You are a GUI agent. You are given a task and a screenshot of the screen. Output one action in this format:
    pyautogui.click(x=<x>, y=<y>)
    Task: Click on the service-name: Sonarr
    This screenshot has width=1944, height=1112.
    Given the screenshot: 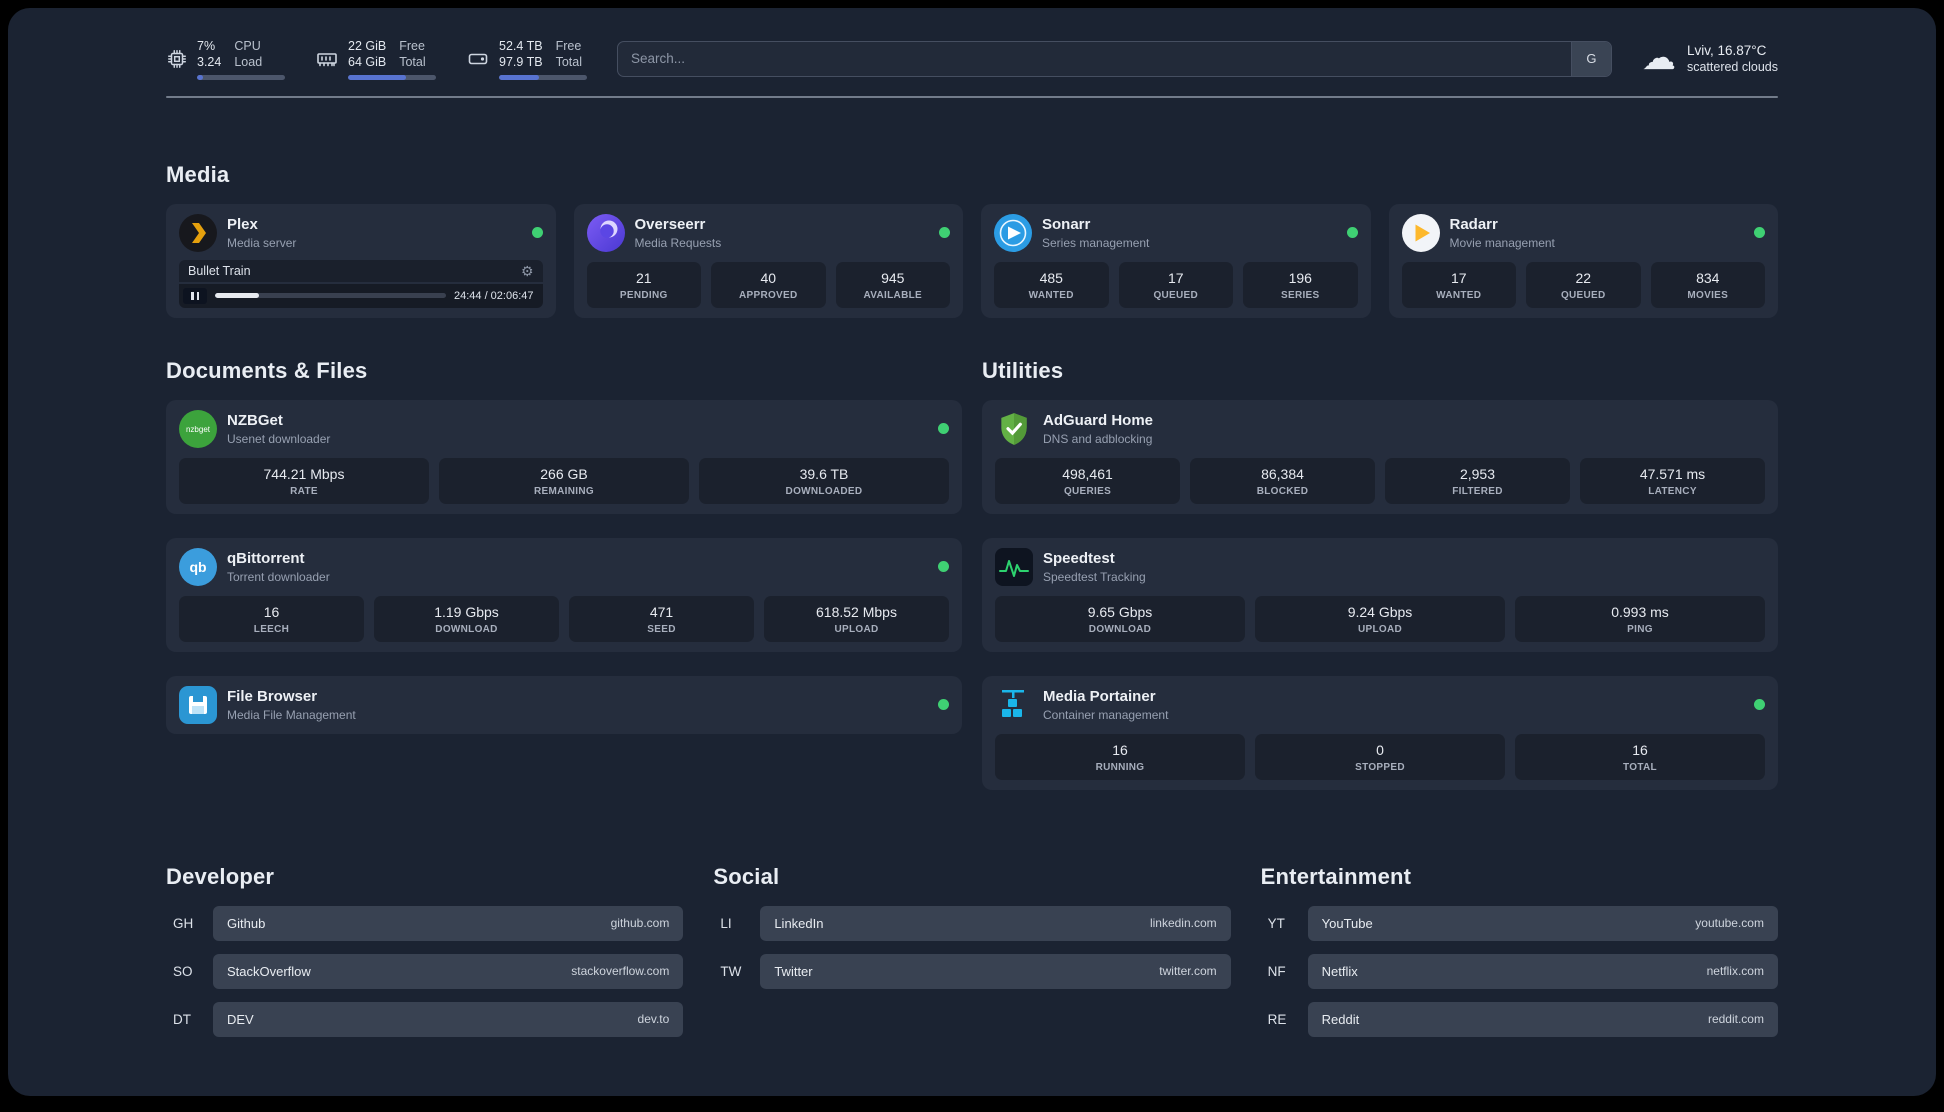 What is the action you would take?
    pyautogui.click(x=1066, y=224)
    